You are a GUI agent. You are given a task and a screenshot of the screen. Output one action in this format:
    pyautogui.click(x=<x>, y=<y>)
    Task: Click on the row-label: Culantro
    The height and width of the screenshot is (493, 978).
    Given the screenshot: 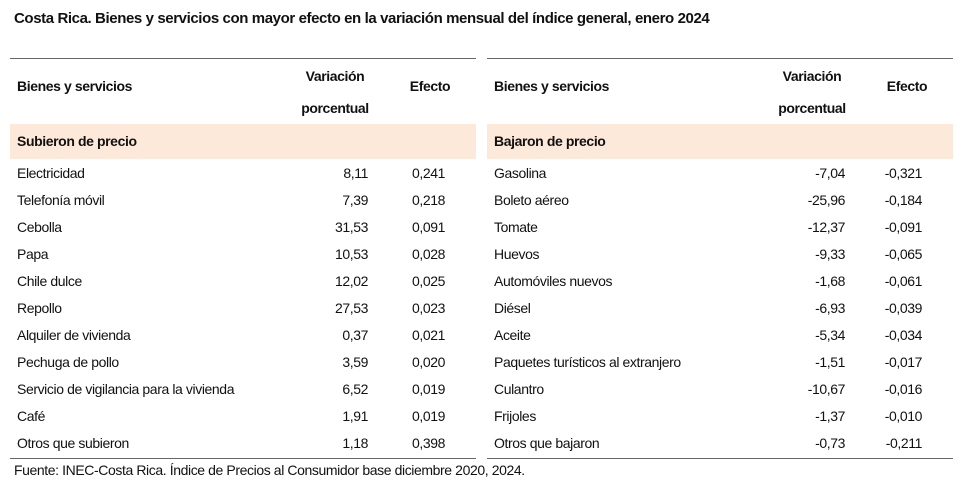 What is the action you would take?
    pyautogui.click(x=519, y=389)
    